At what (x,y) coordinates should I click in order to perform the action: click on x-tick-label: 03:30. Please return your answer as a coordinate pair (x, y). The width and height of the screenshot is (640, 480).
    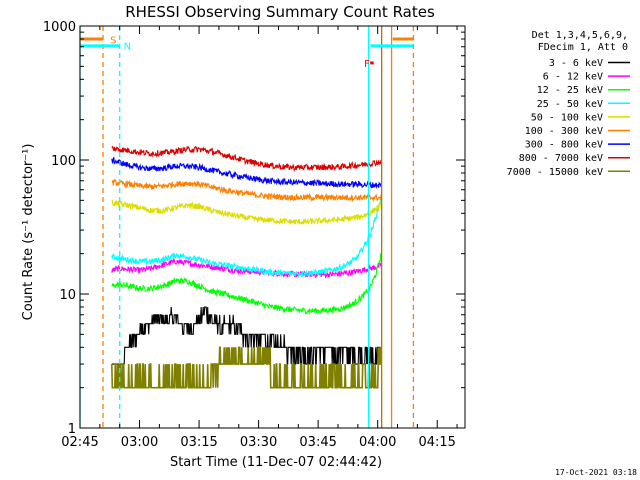
    Looking at the image, I should click on (258, 442).